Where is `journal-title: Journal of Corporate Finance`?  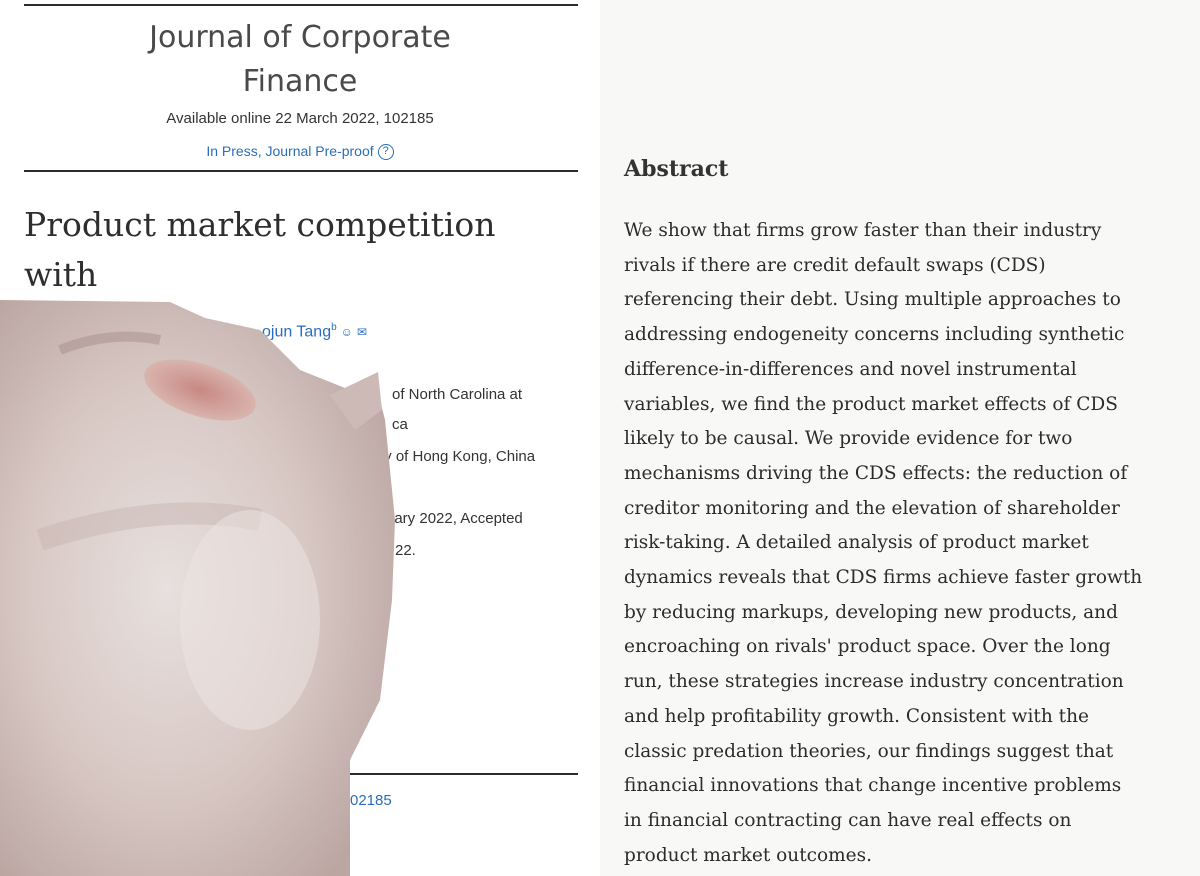
journal-title: Journal of Corporate Finance is located at coordinates (300, 60).